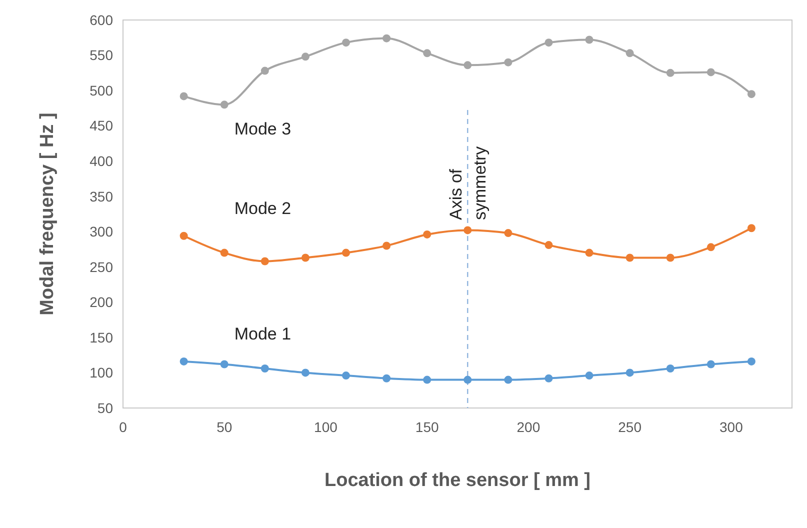  What do you see at coordinates (102, 372) in the screenshot?
I see `y-tick-label: 100` at bounding box center [102, 372].